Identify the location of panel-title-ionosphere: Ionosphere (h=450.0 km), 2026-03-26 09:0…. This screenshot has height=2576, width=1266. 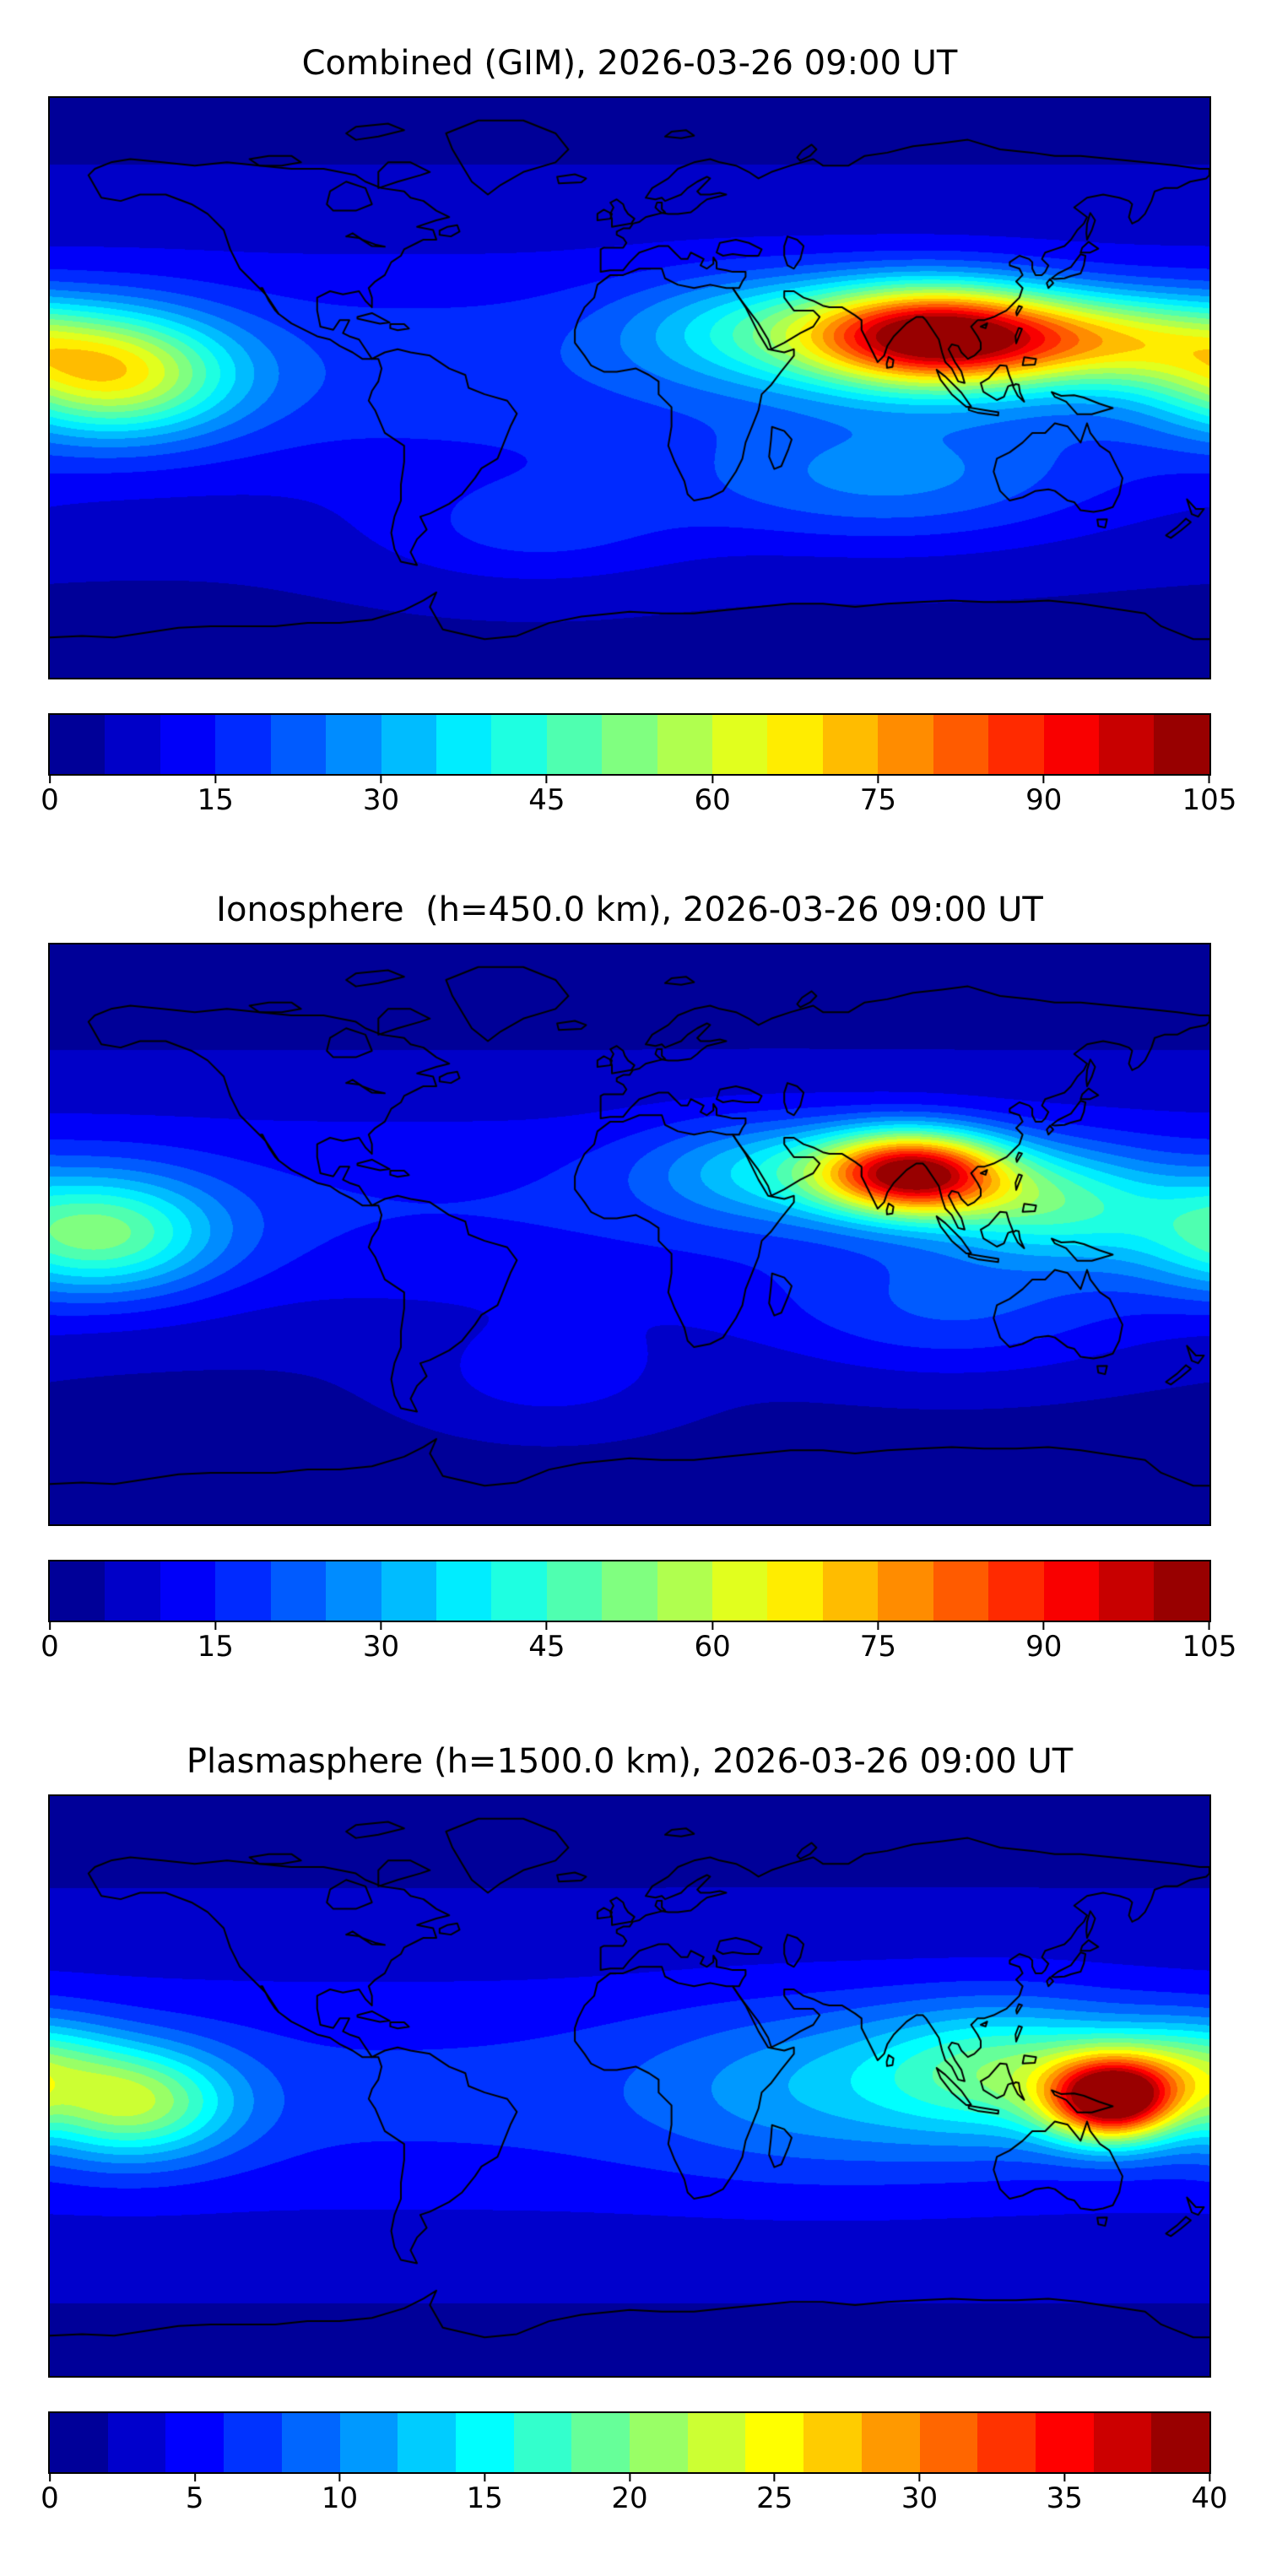
(629, 909).